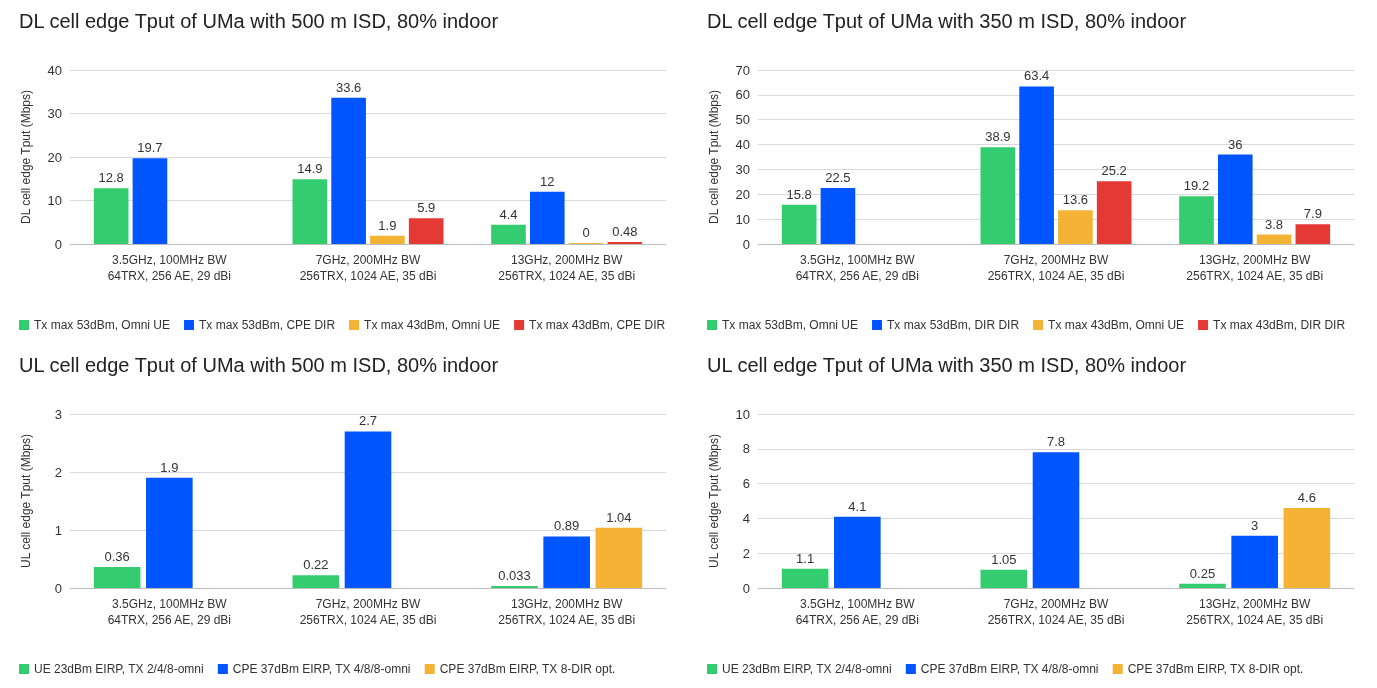 This screenshot has width=1377, height=688. What do you see at coordinates (54, 113) in the screenshot?
I see `y-tick-label: 30` at bounding box center [54, 113].